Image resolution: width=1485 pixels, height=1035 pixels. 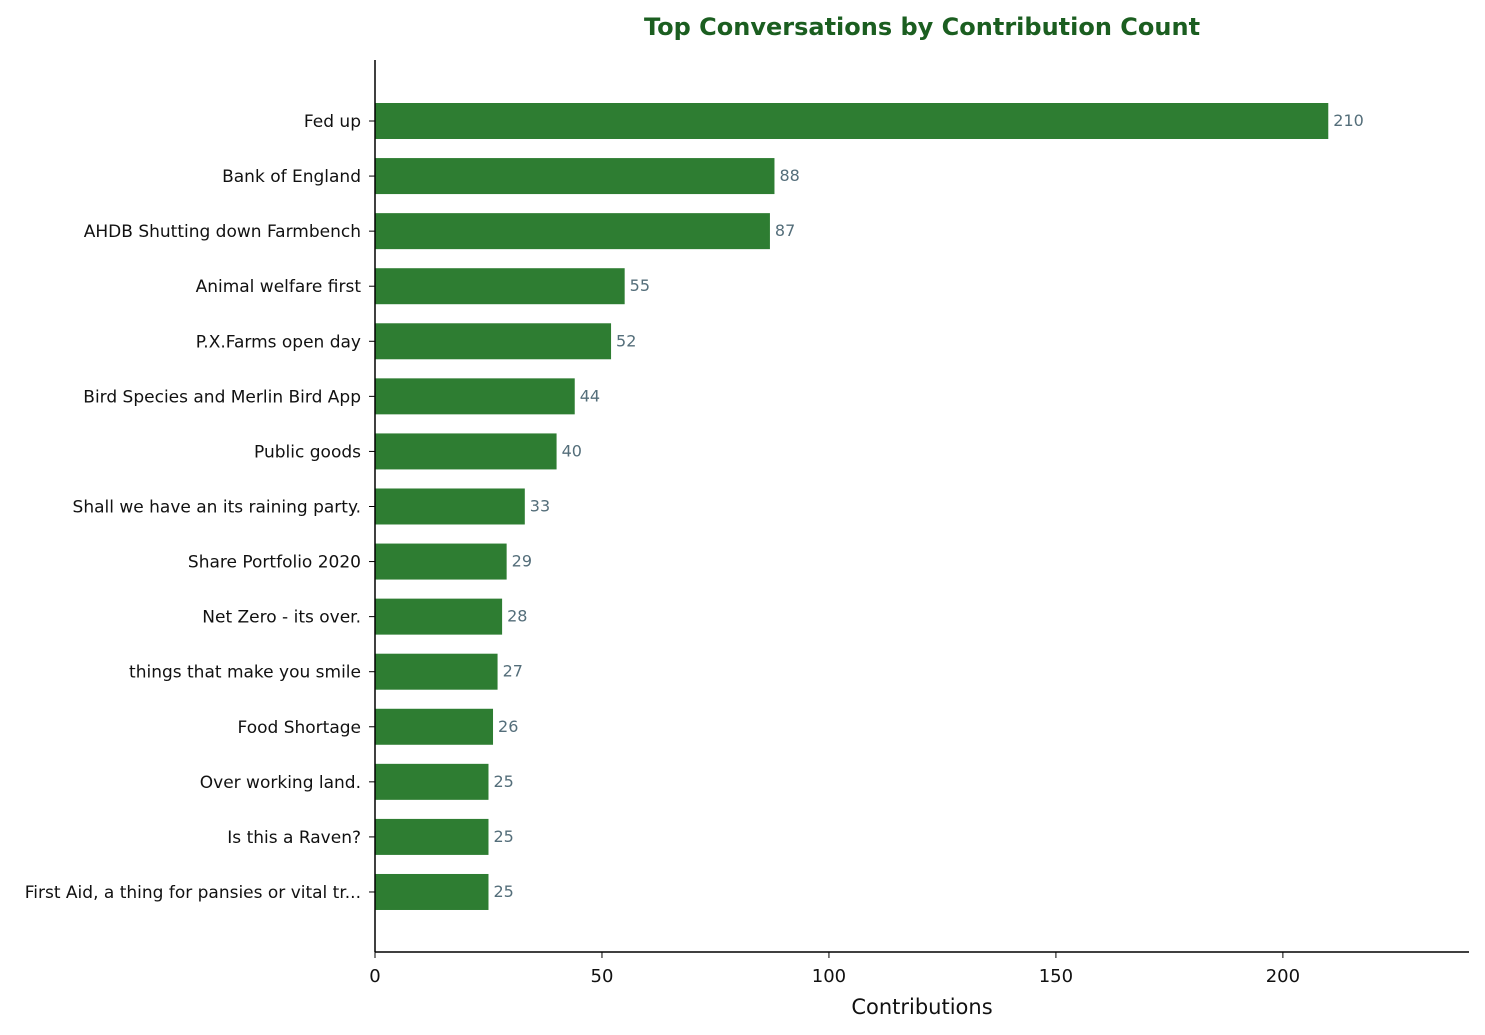 I want to click on chart-title: Top Conversations by Contribution Count, so click(x=922, y=27).